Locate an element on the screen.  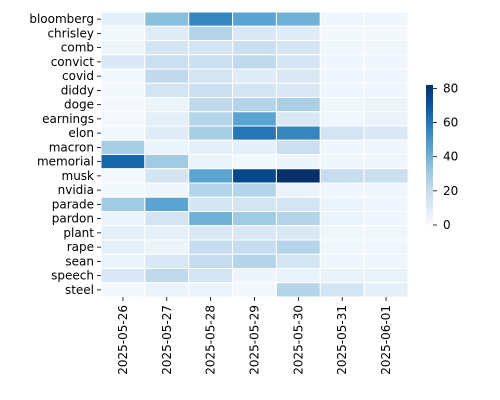
row-label-macron: macron is located at coordinates (71, 147).